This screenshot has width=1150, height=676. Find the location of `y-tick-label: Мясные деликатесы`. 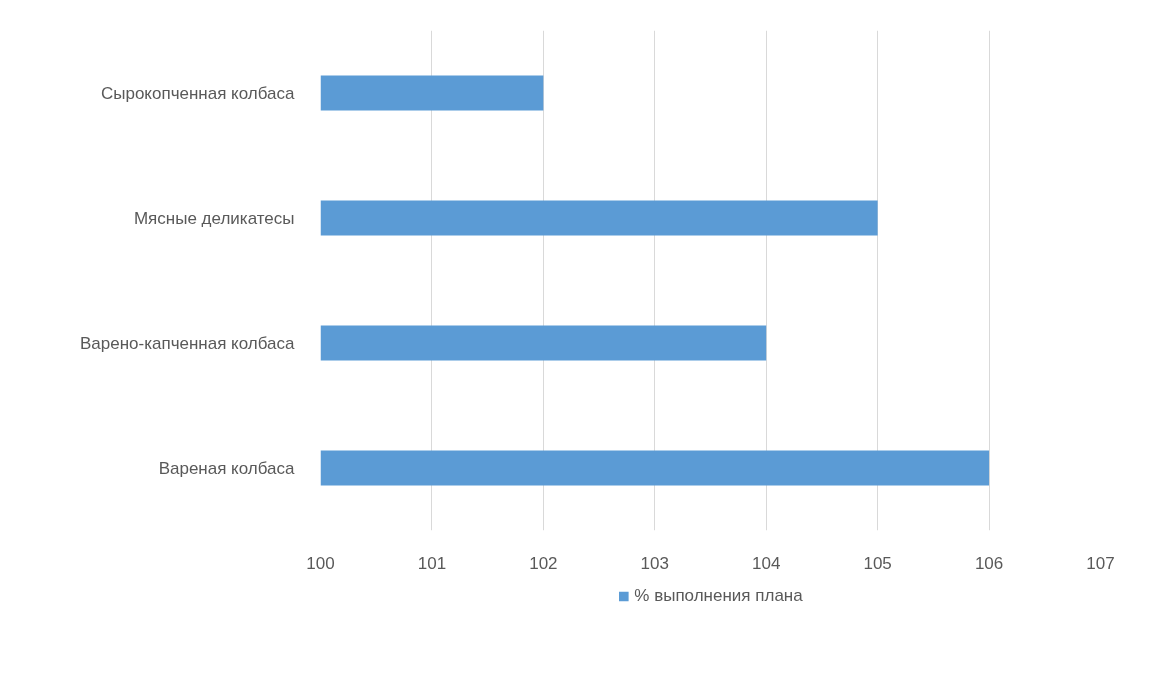

y-tick-label: Мясные деликатесы is located at coordinates (214, 218).